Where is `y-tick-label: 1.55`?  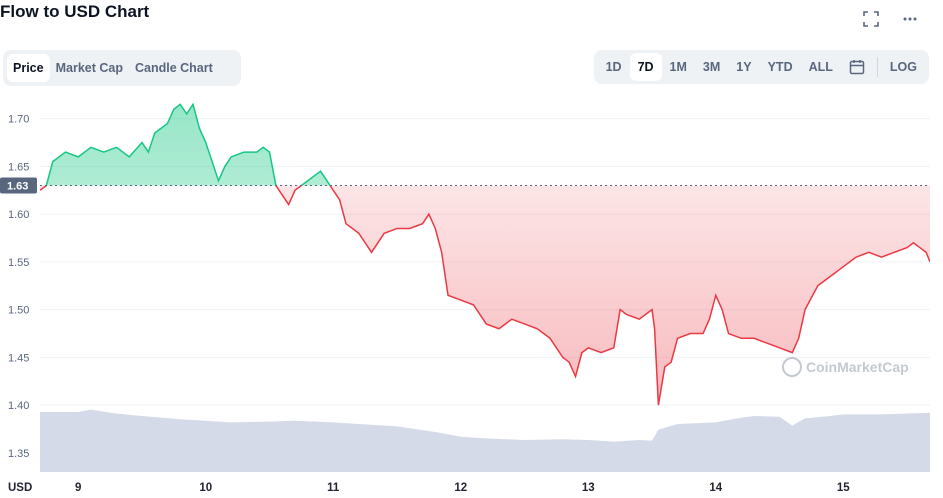
y-tick-label: 1.55 is located at coordinates (18, 263).